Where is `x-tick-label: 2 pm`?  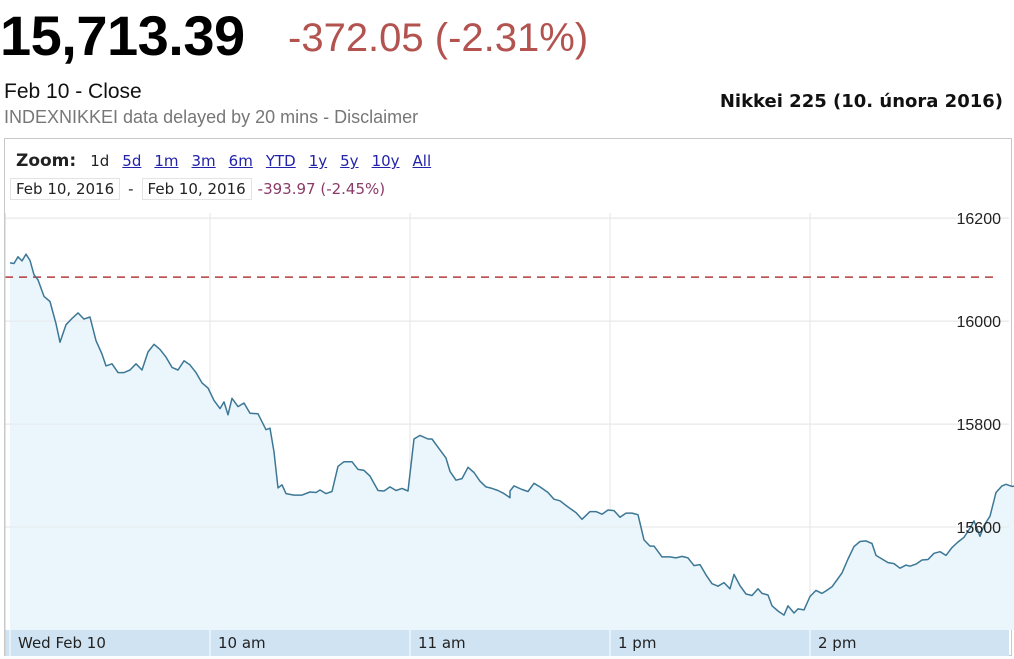 x-tick-label: 2 pm is located at coordinates (837, 643).